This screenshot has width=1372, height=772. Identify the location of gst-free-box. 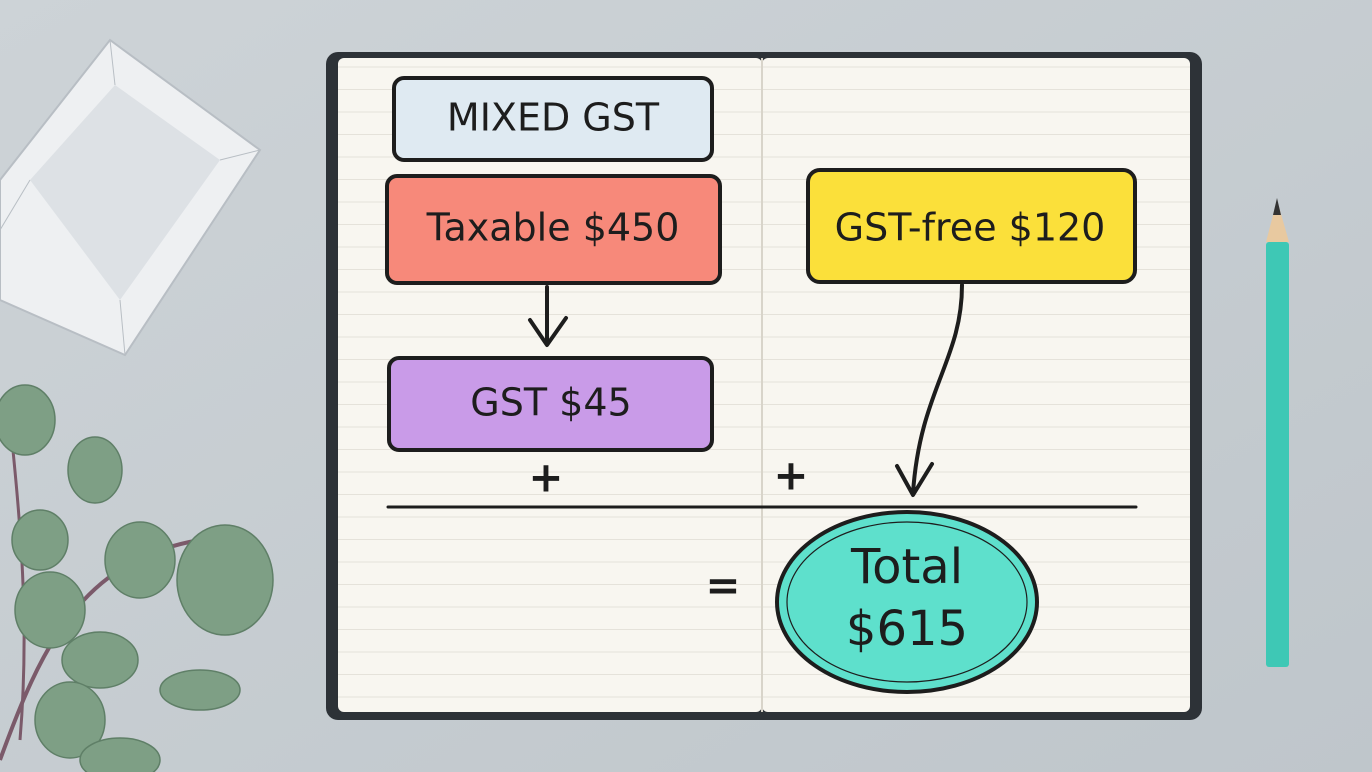
(971, 226).